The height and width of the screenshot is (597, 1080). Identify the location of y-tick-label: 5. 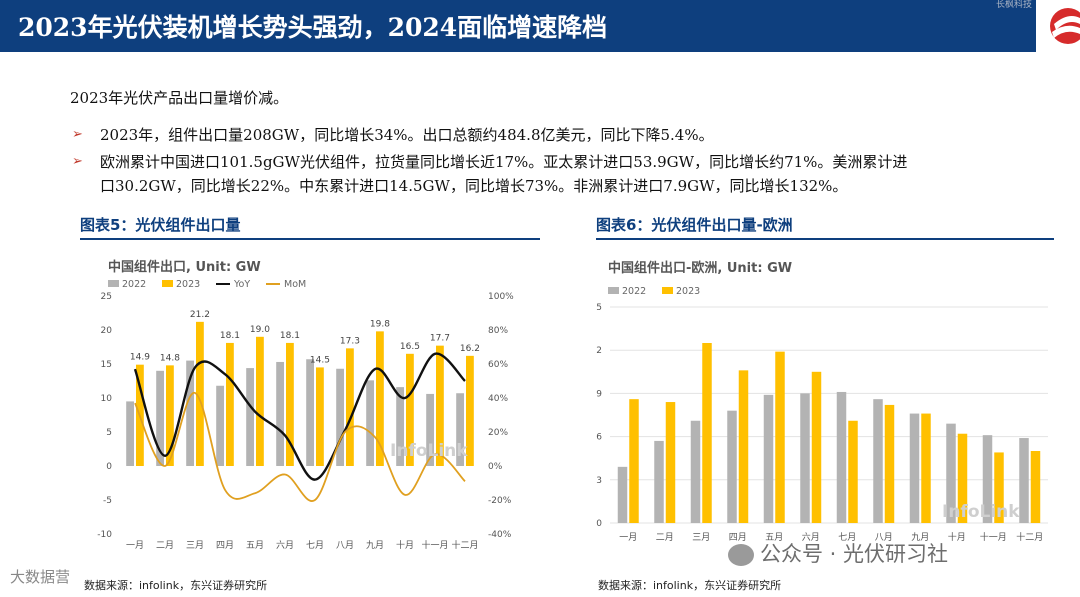
(109, 433).